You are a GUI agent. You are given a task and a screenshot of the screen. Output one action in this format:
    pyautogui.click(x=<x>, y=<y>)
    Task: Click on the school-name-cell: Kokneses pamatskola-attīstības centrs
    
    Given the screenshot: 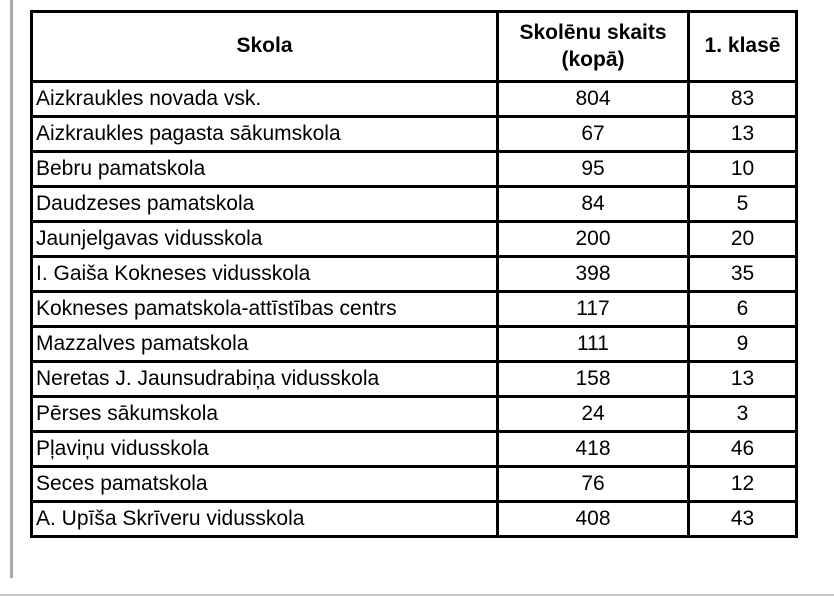 What is the action you would take?
    pyautogui.click(x=264, y=309)
    